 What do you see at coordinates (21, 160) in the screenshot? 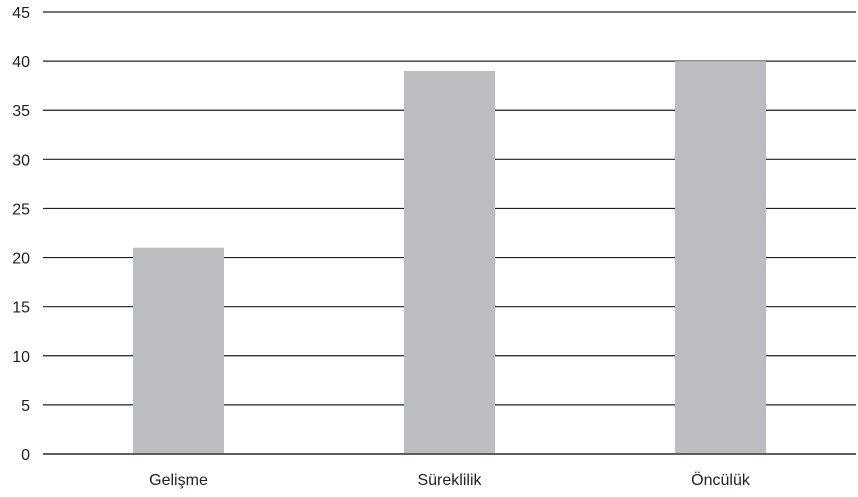
I see `y-tick-label: 30` at bounding box center [21, 160].